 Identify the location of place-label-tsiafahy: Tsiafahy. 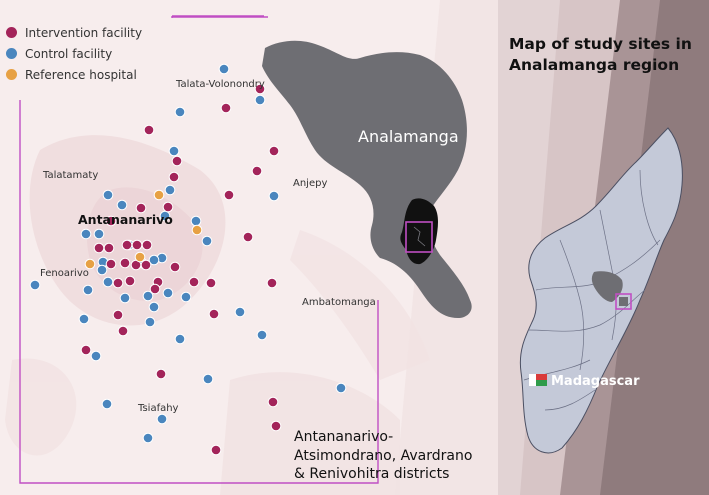
(158, 408).